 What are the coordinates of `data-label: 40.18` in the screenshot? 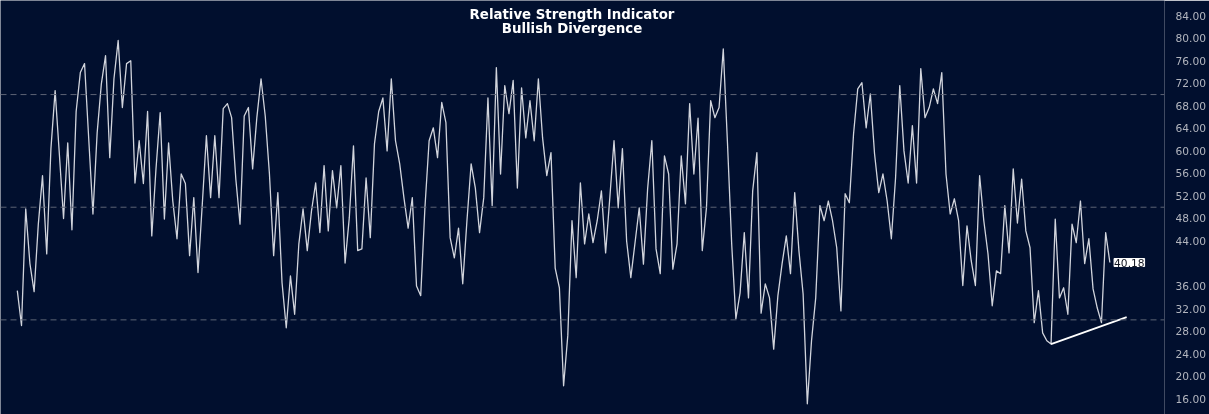 It's located at (1129, 263).